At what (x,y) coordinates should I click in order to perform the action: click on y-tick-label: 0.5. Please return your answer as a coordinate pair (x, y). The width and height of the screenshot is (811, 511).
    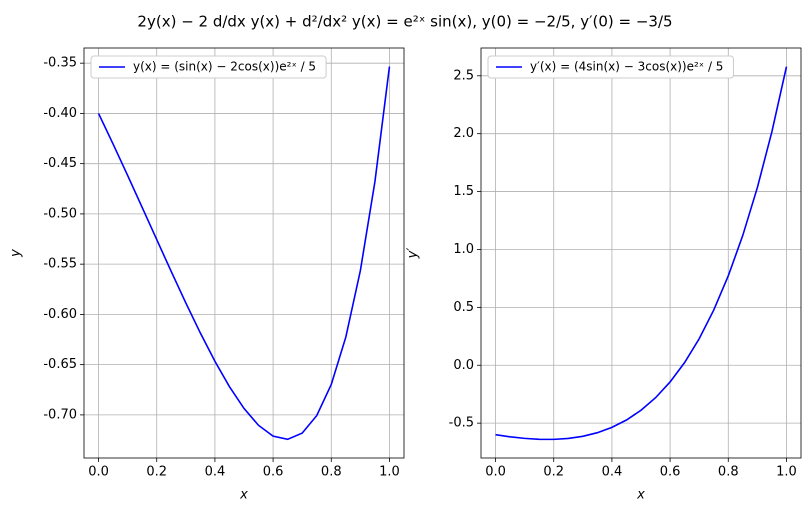
    Looking at the image, I should click on (463, 307).